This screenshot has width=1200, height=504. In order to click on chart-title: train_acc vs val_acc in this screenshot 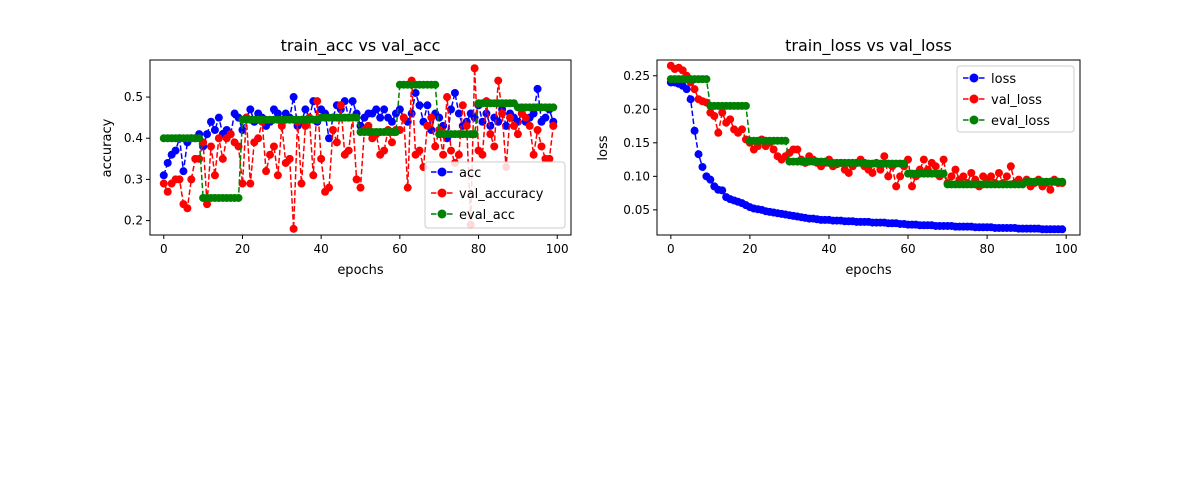, I will do `click(361, 46)`.